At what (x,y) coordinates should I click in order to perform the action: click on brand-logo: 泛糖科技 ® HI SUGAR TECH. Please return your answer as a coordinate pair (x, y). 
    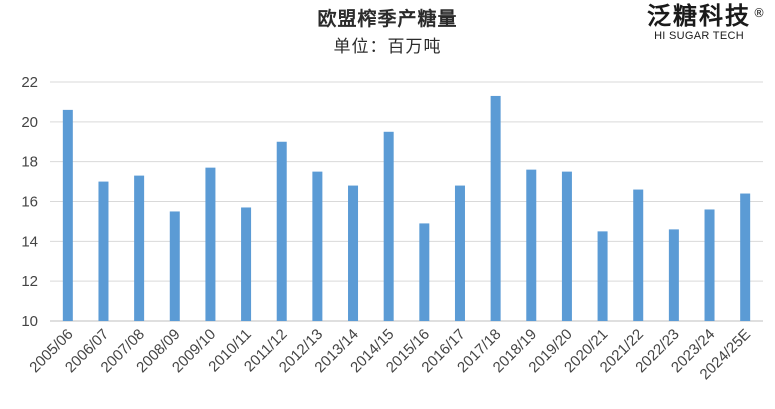
    Looking at the image, I should click on (701, 22).